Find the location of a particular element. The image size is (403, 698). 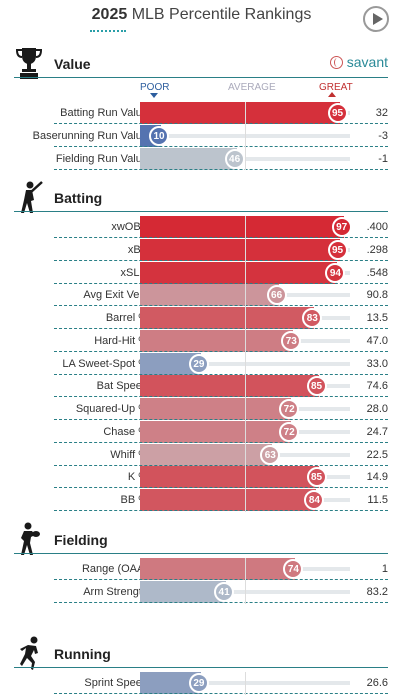

metric-label: Squared-Up % is located at coordinates (111, 409).